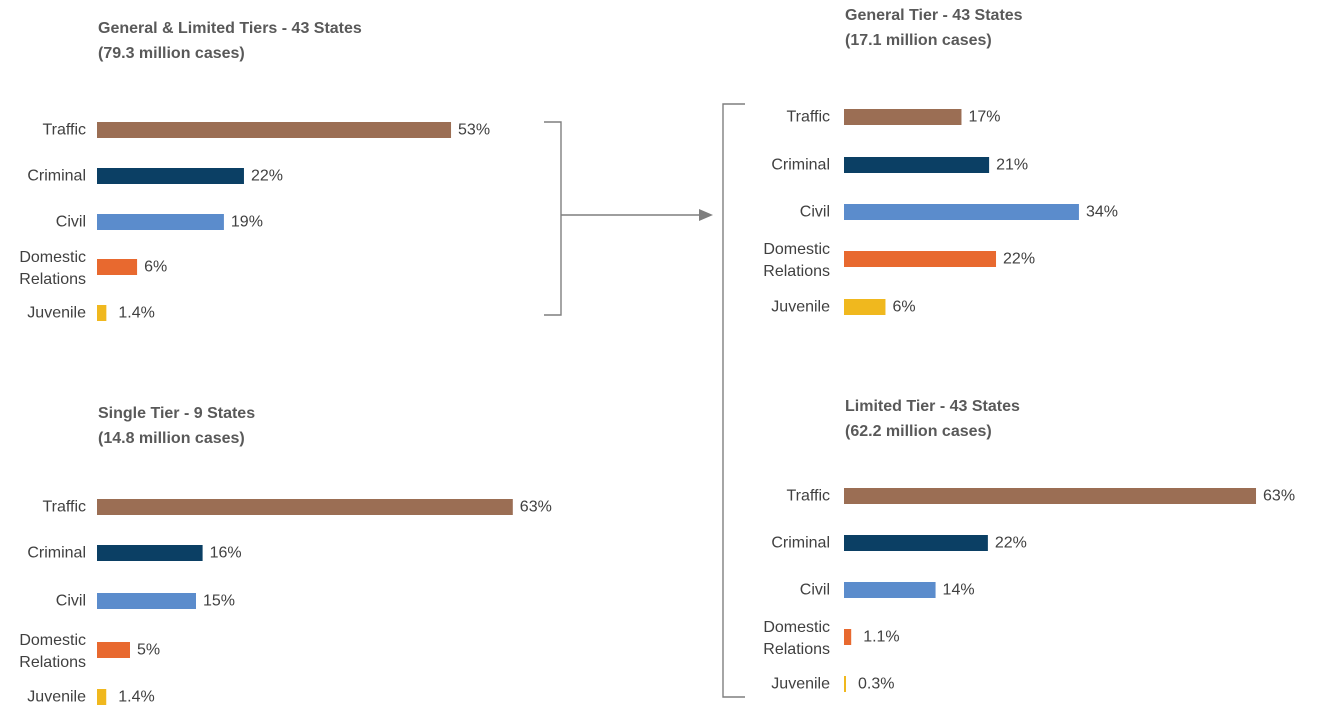 This screenshot has height=707, width=1317. Describe the element at coordinates (903, 307) in the screenshot. I see `value-label-juvenile: 6%` at that location.